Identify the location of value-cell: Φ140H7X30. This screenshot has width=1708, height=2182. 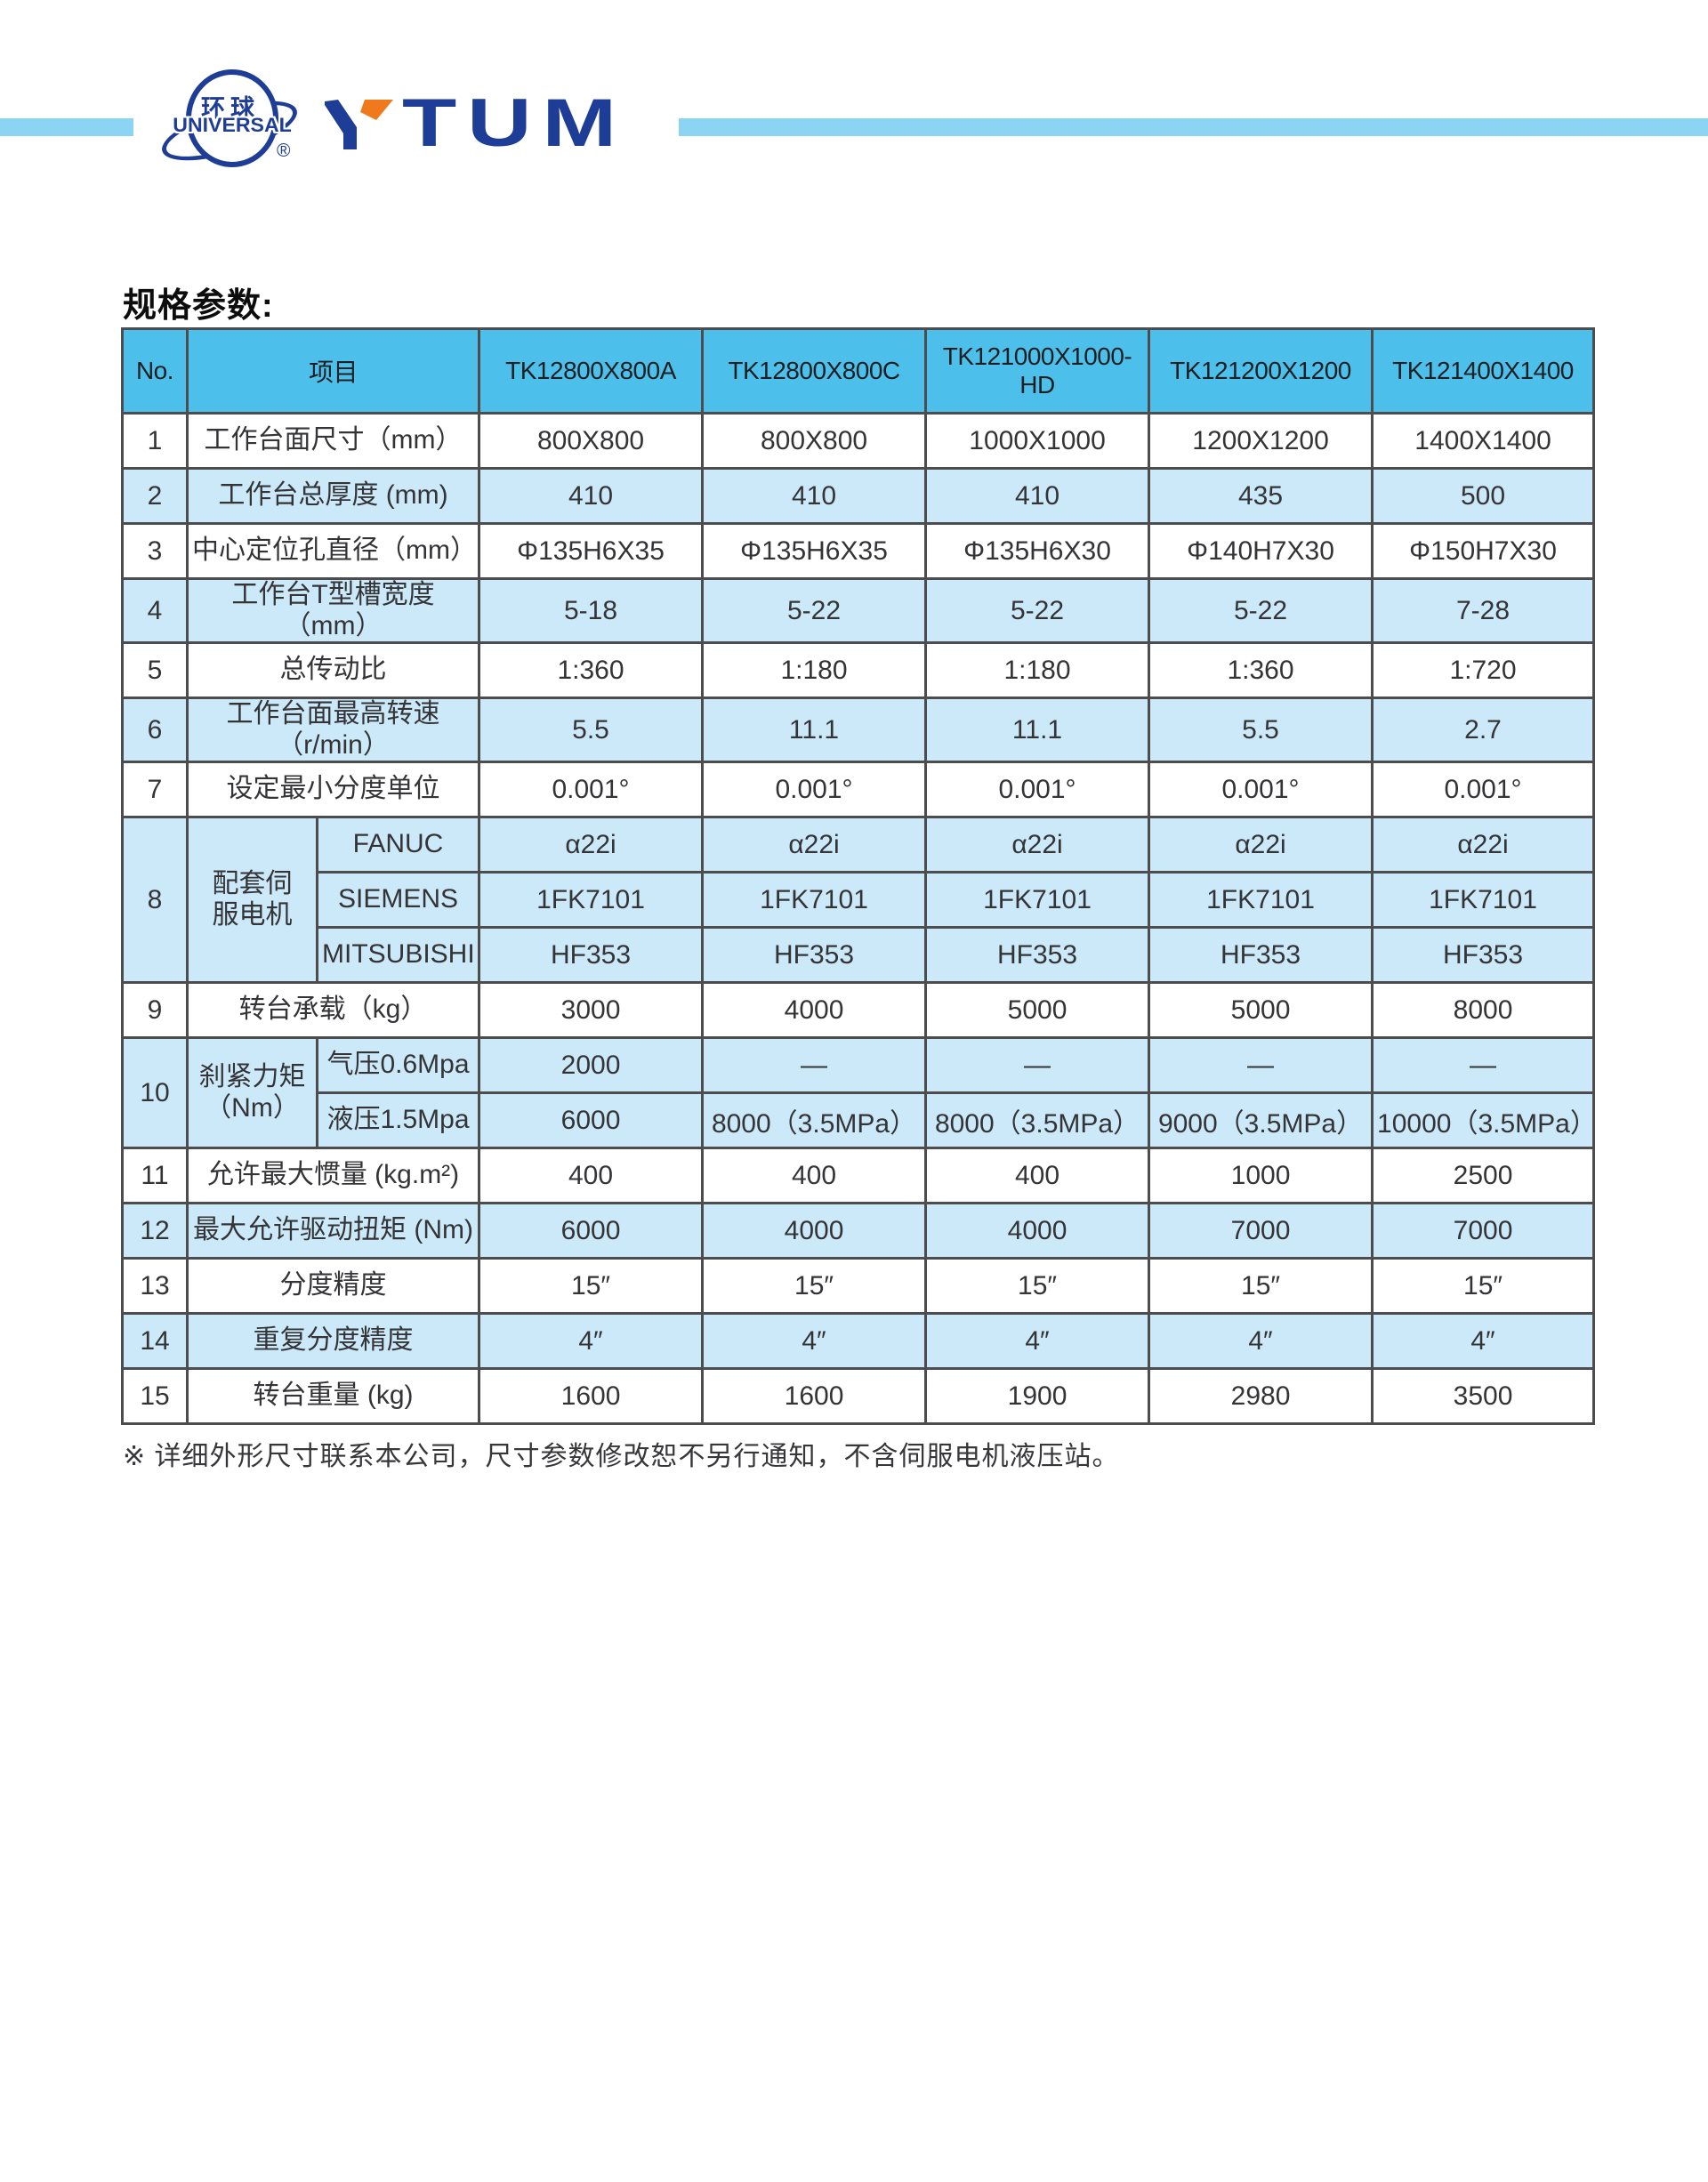
(1261, 551).